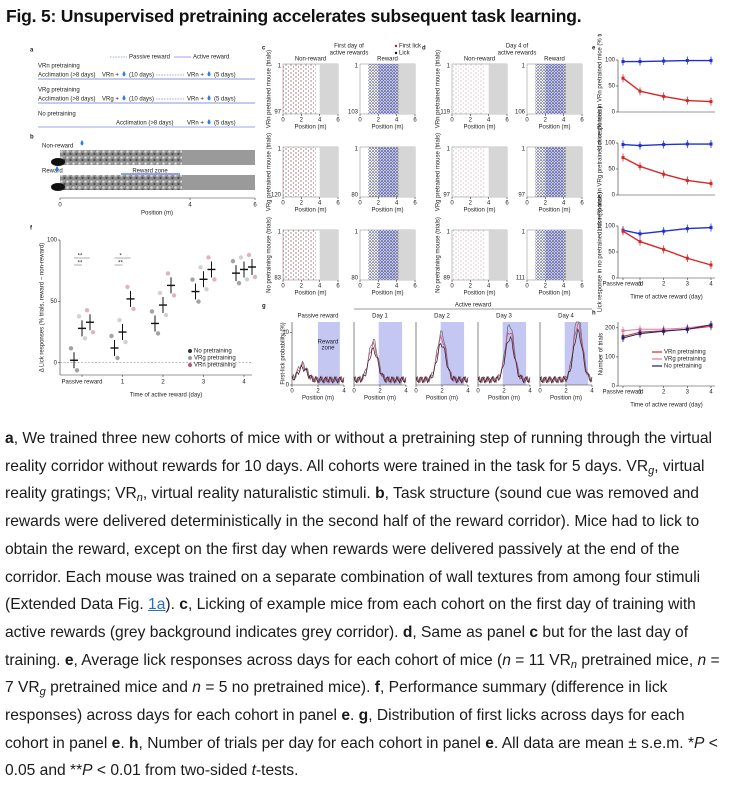 The width and height of the screenshot is (735, 795). What do you see at coordinates (42, 692) in the screenshot?
I see `subscript: g` at bounding box center [42, 692].